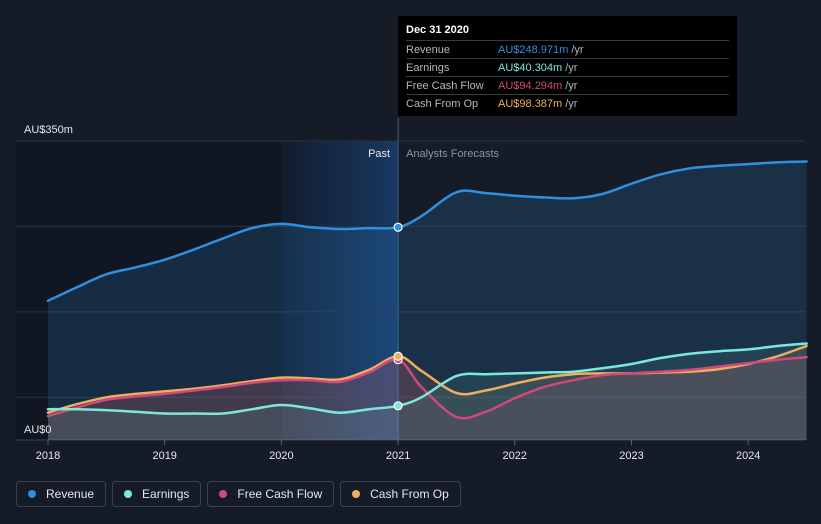 This screenshot has height=524, width=821. Describe the element at coordinates (437, 30) in the screenshot. I see `tooltip-date: Dec 31 2020` at that location.